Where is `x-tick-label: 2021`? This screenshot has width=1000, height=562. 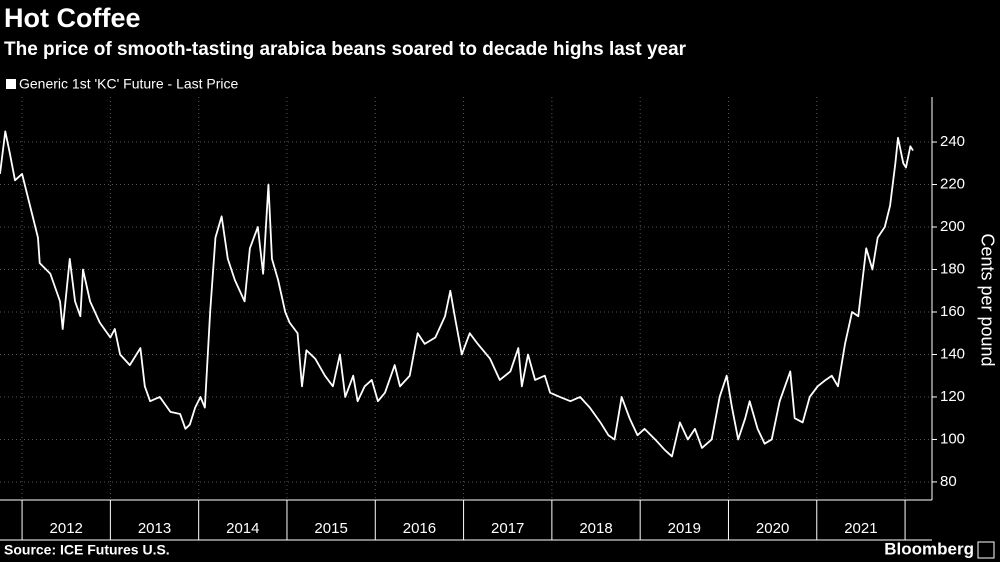
x-tick-label: 2021 is located at coordinates (860, 528).